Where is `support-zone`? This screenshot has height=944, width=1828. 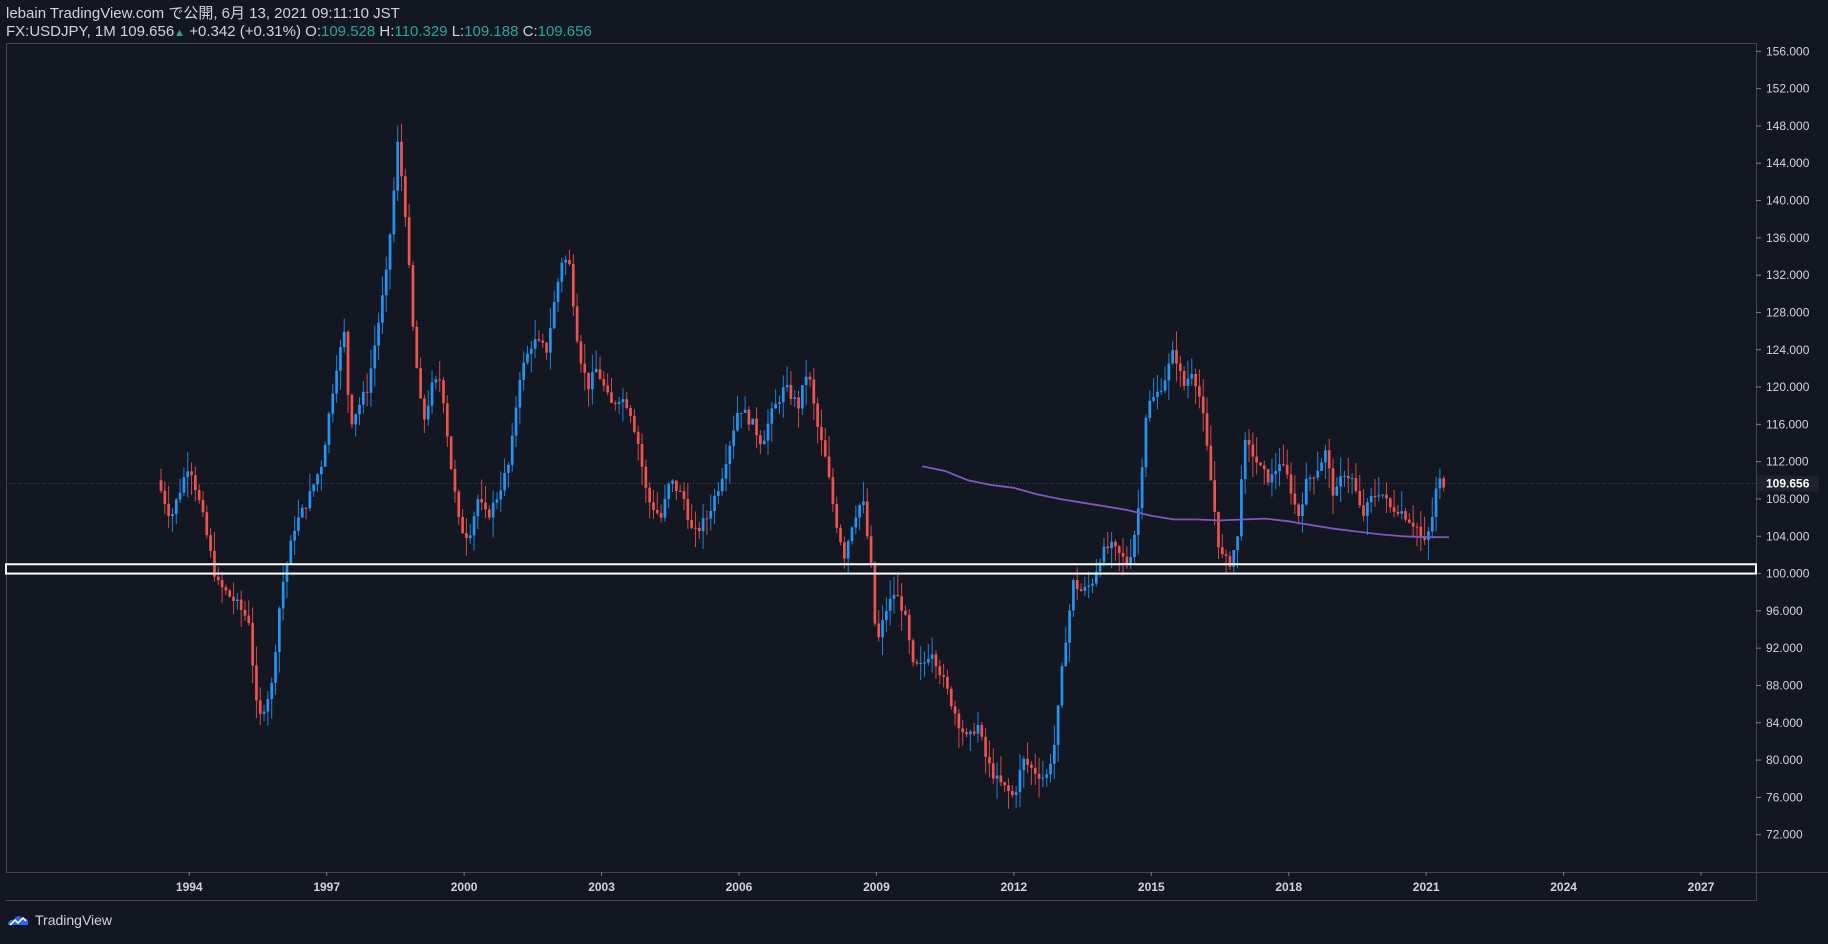 support-zone is located at coordinates (881, 569).